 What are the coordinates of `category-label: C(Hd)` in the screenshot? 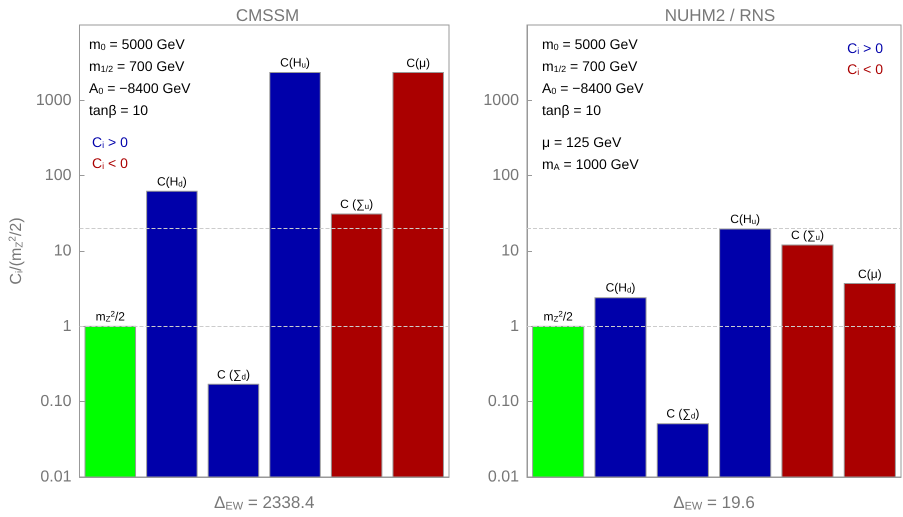 It's located at (171, 181).